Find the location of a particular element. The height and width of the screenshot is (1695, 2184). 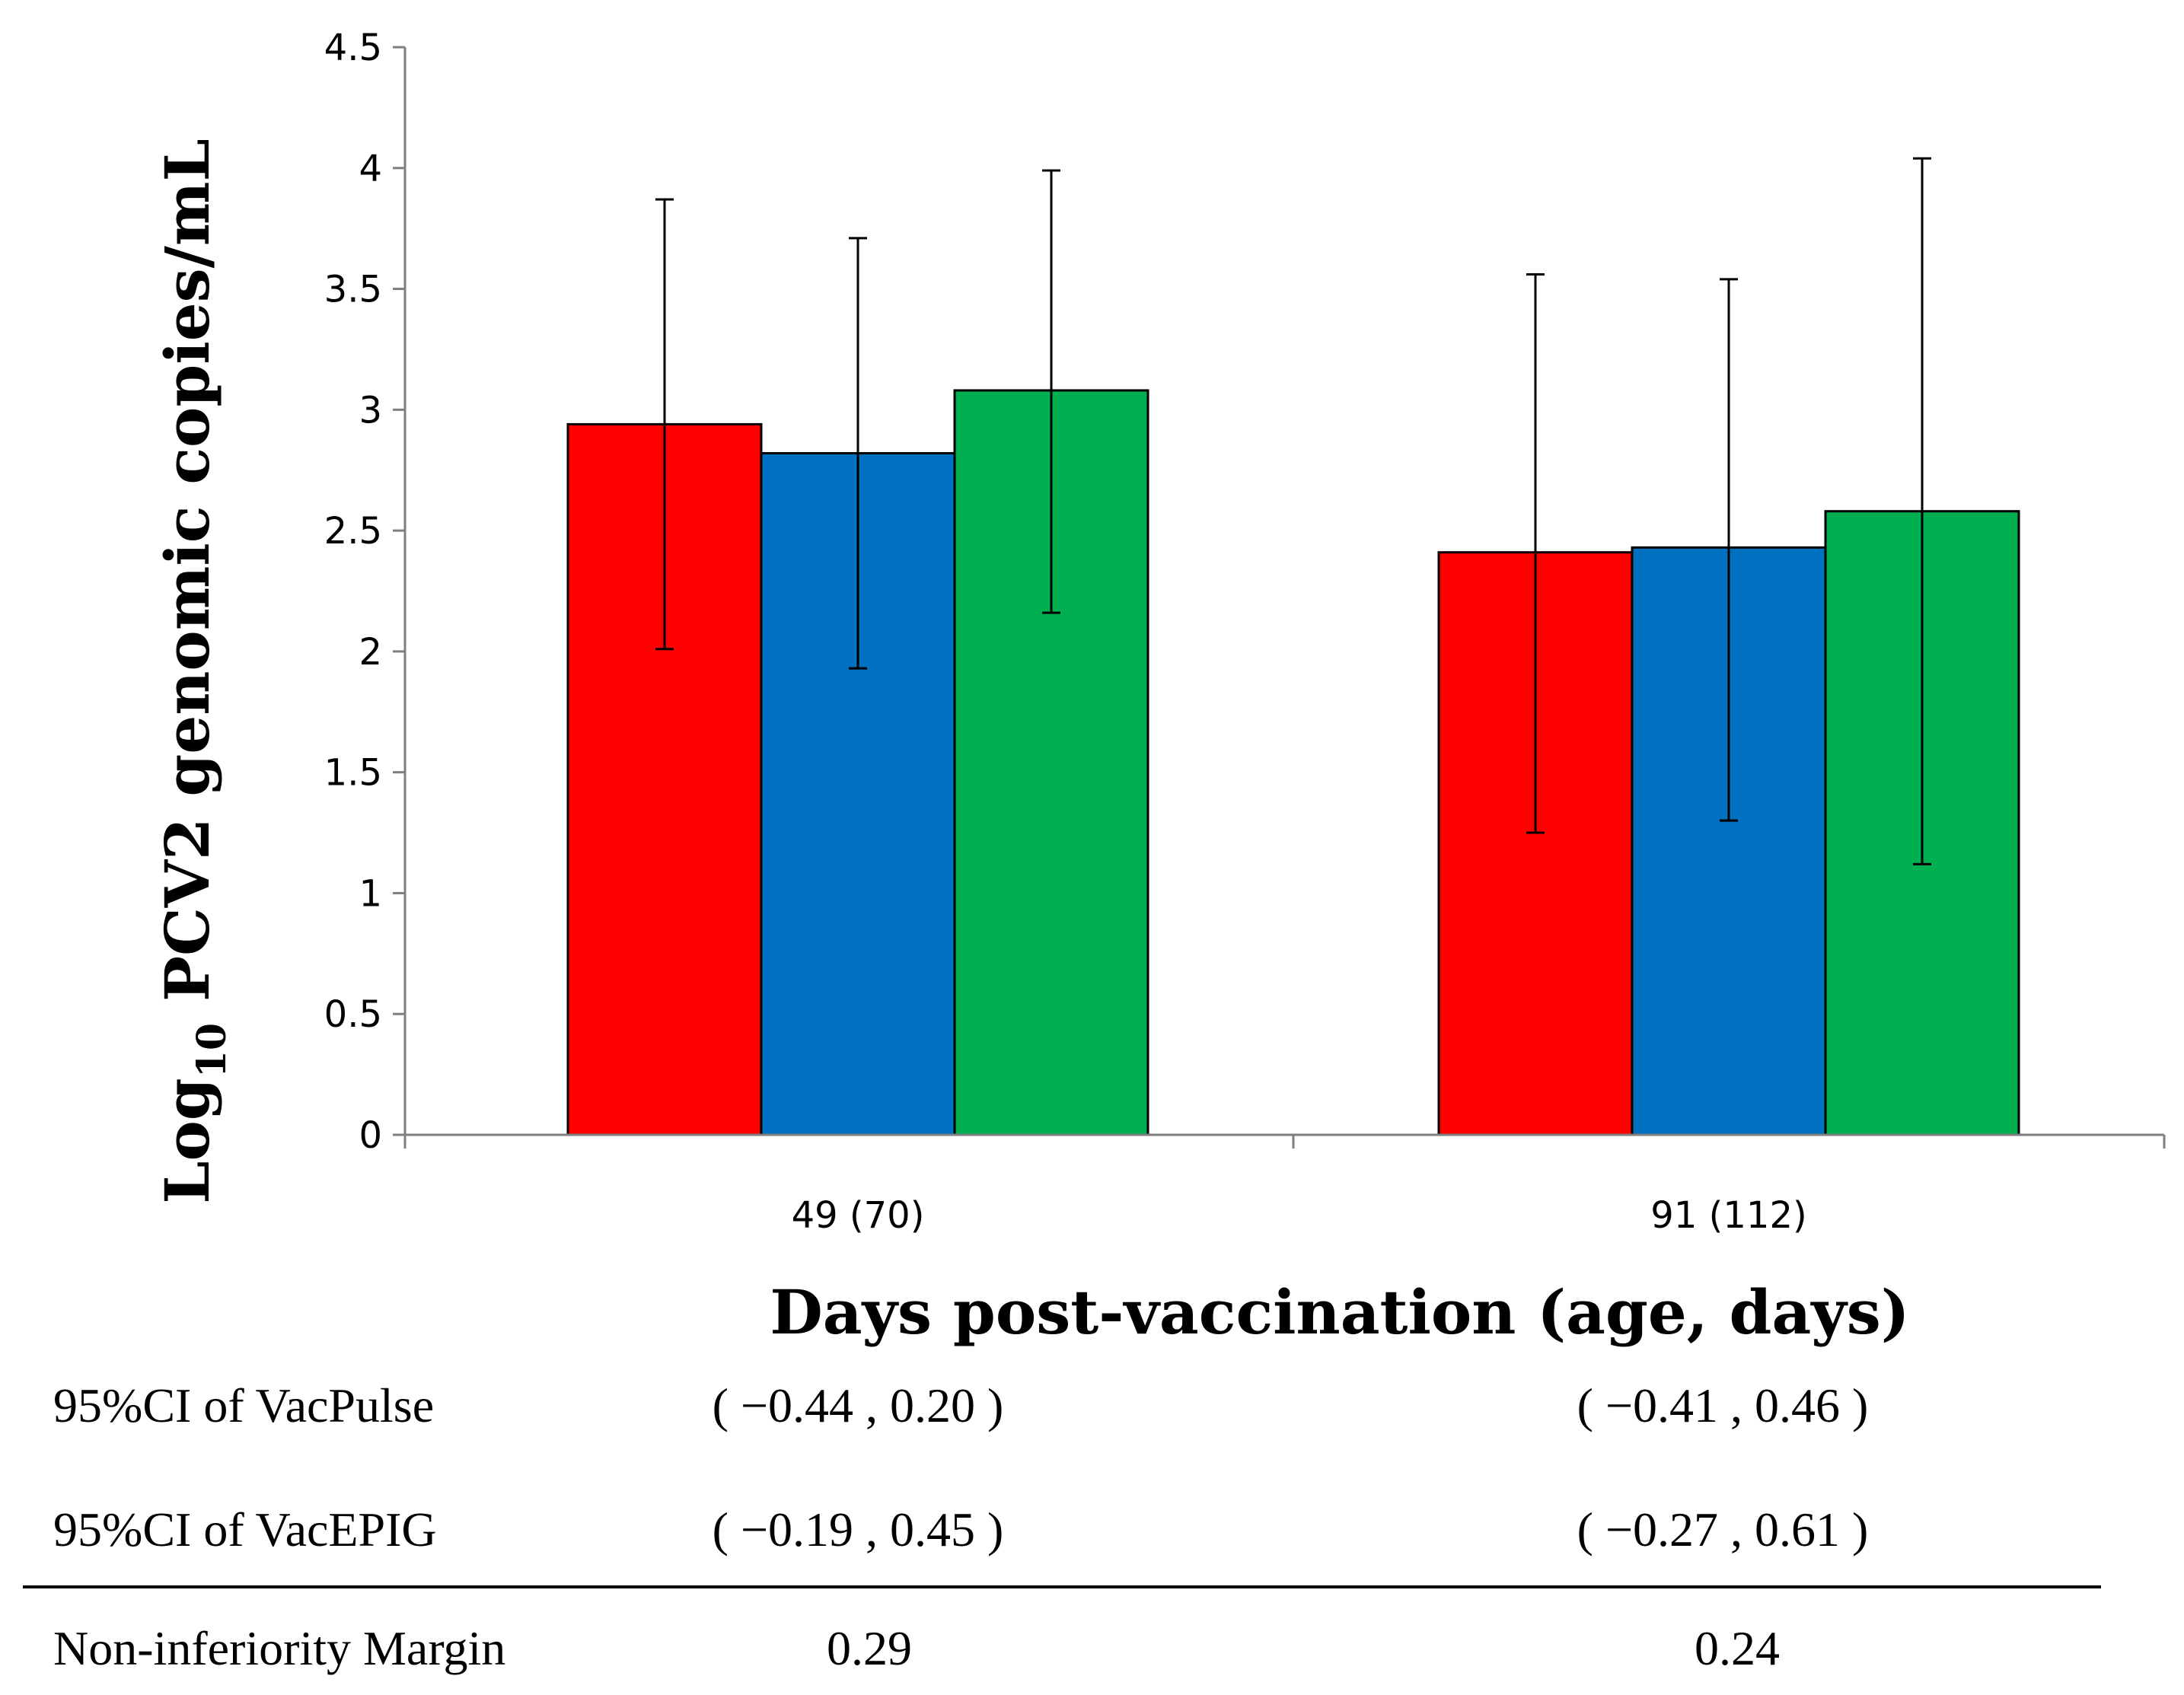

row-value-vacepig-49: ( −0.19 , 0.45 ) is located at coordinates (858, 1529).